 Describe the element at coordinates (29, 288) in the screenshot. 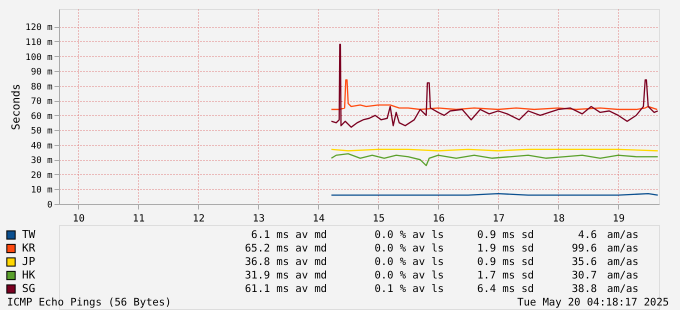

I see `legend-label: SG` at that location.